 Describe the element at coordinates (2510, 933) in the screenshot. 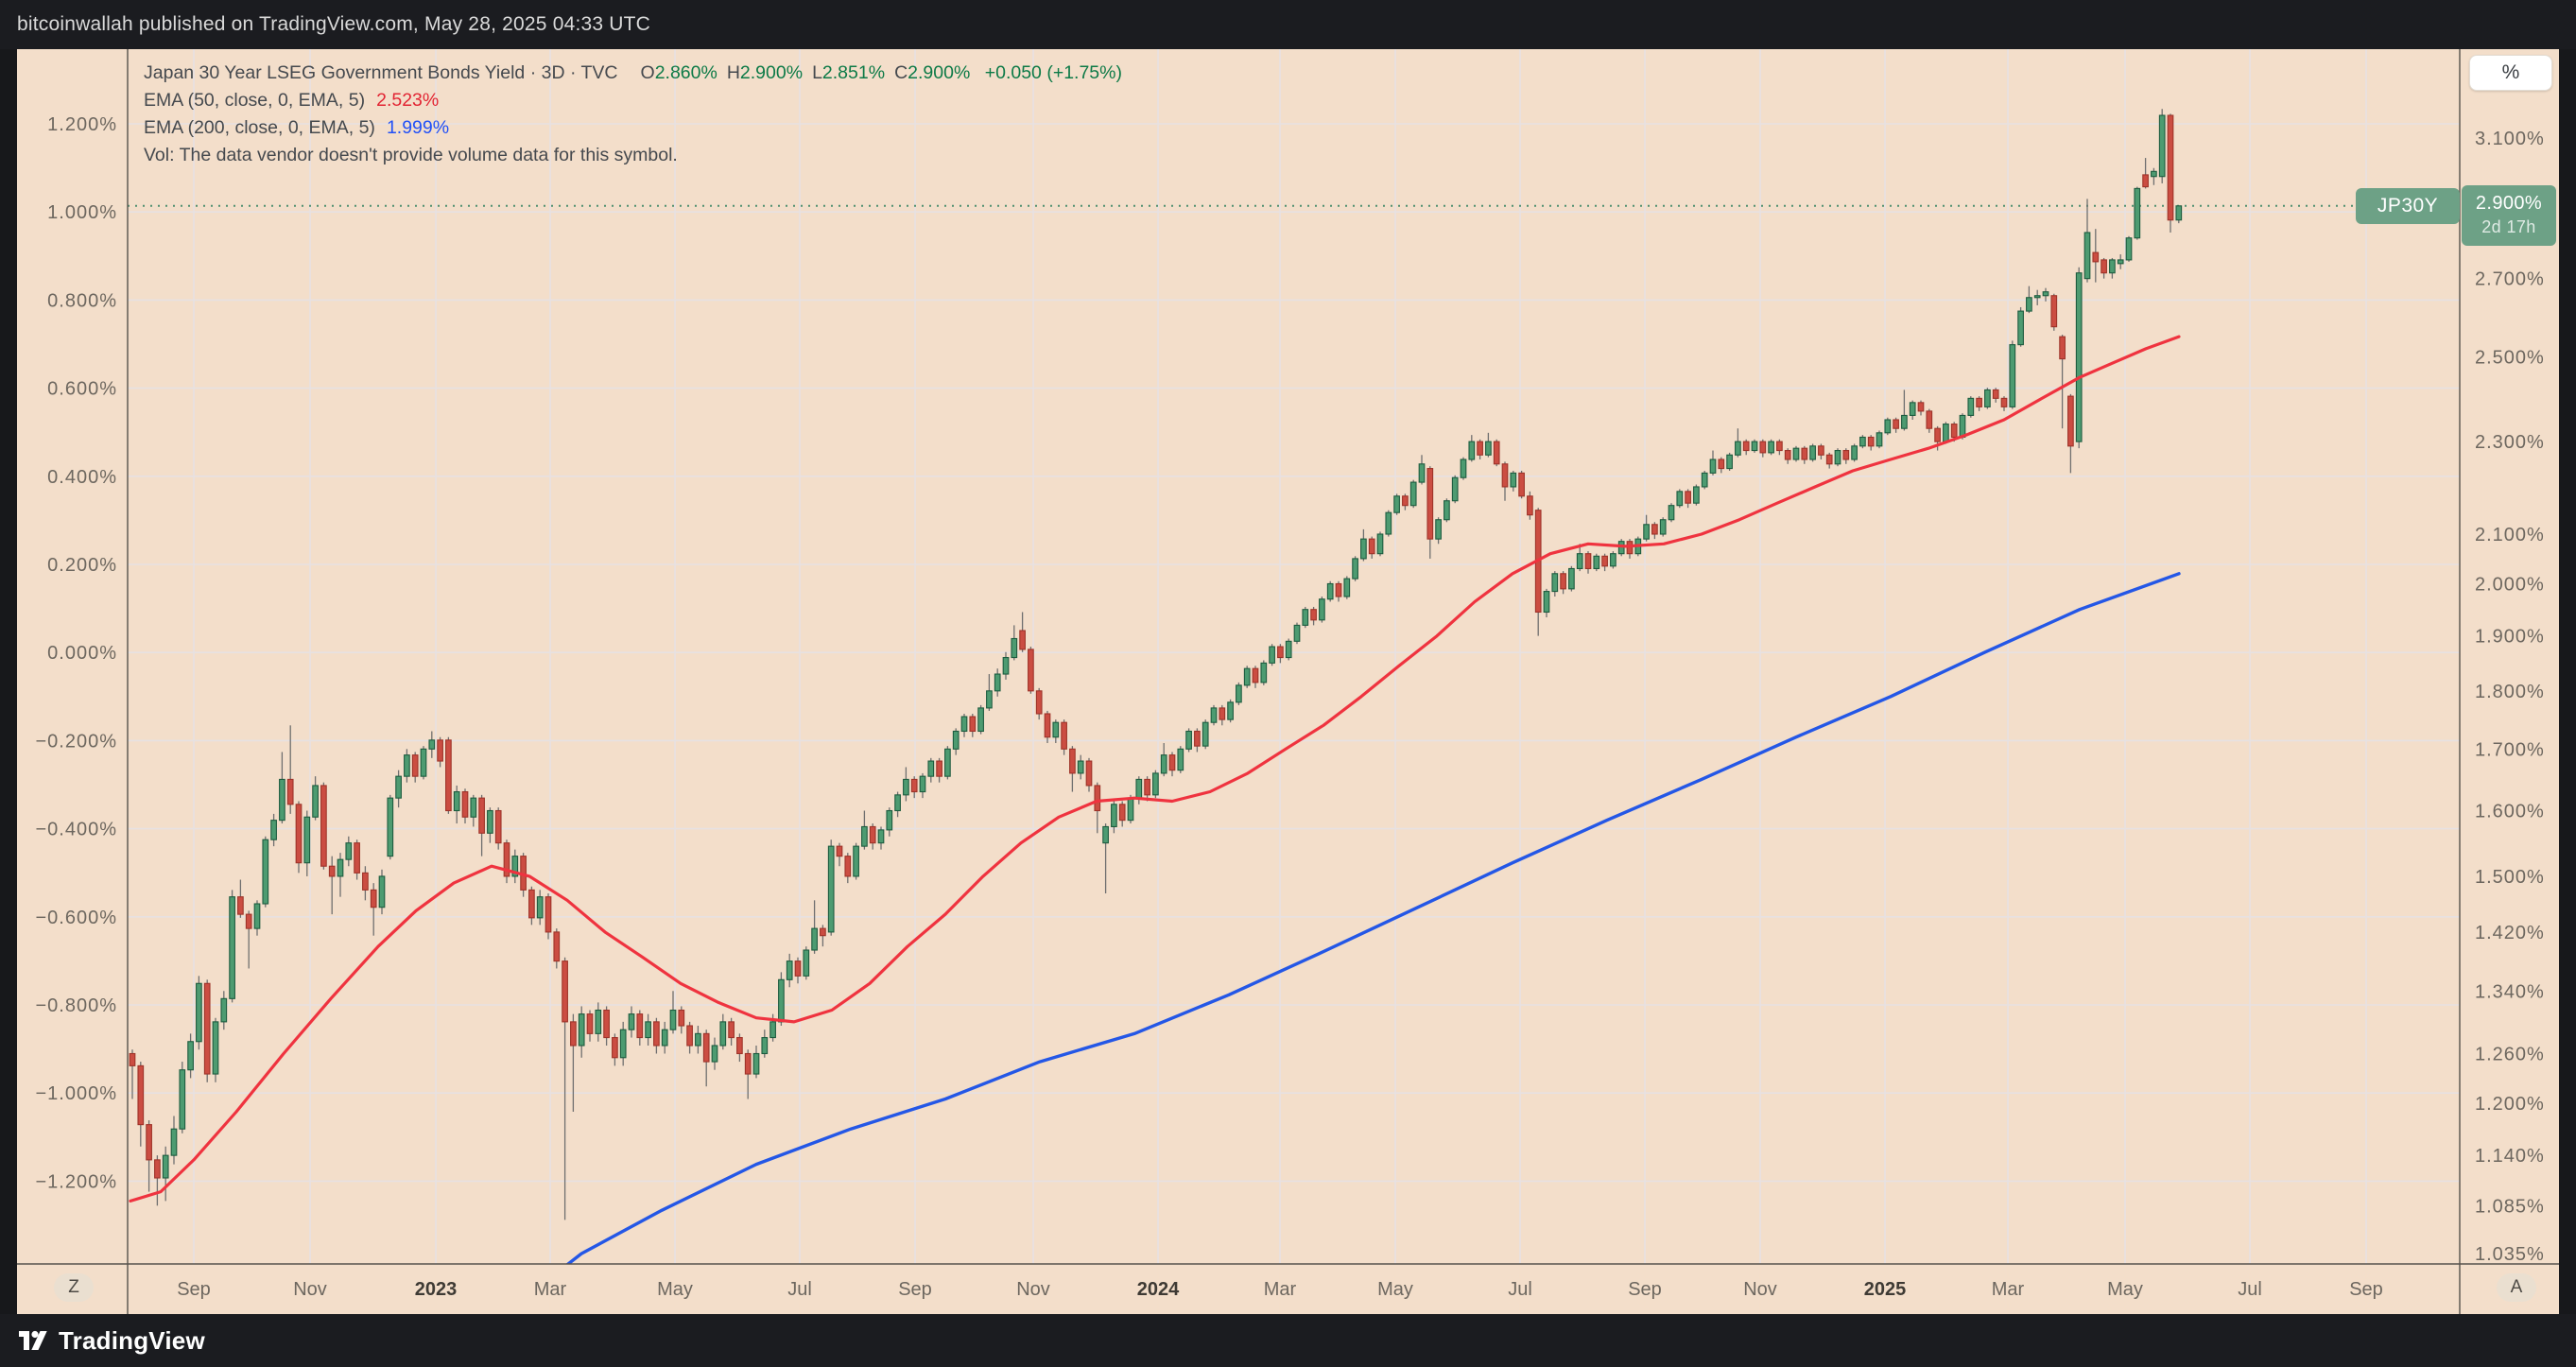

I see `y-axis-label: 1.420%` at that location.